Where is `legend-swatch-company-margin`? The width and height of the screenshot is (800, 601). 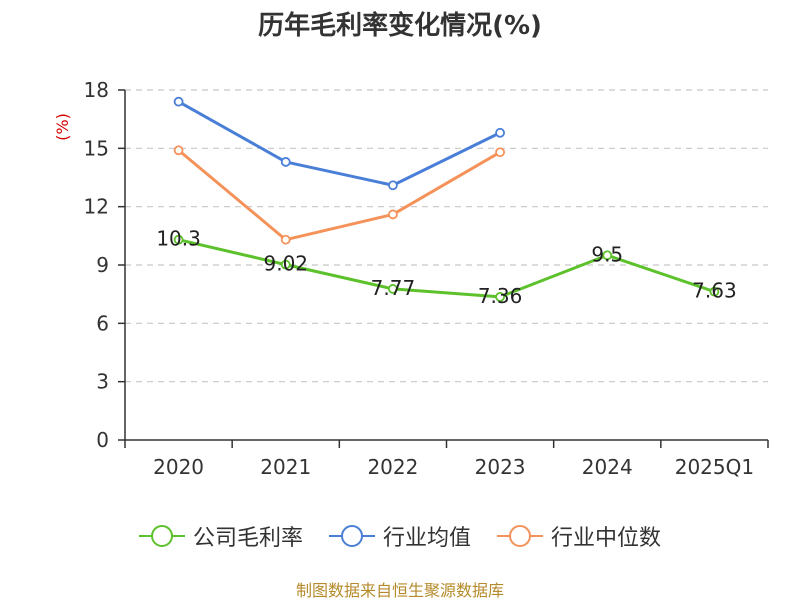
legend-swatch-company-margin is located at coordinates (161, 536).